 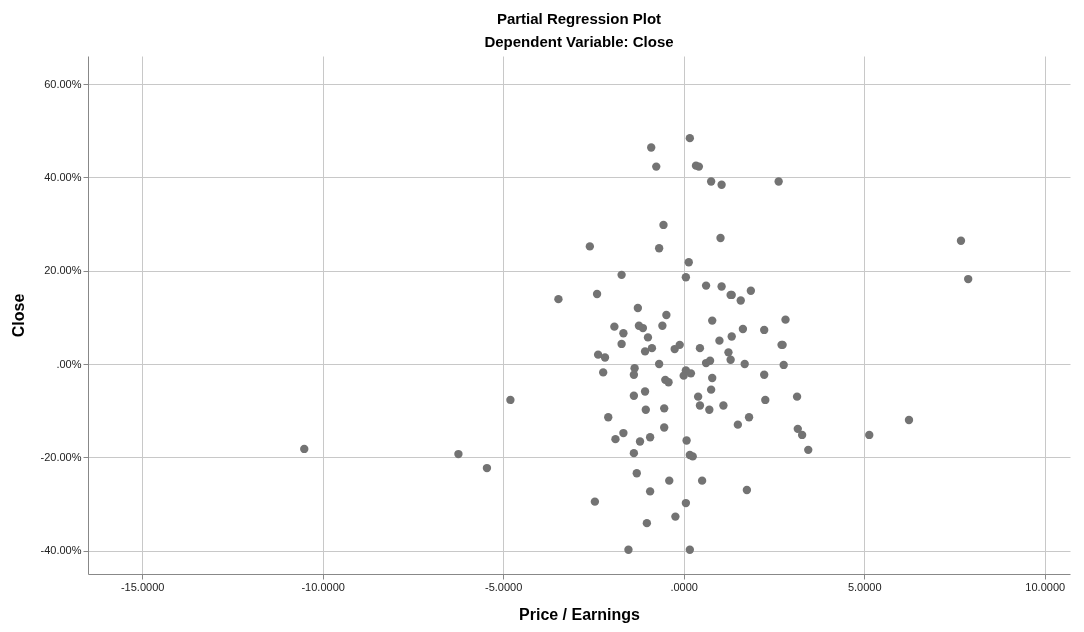 I want to click on x-tick-label: 5.0000, so click(x=864, y=586).